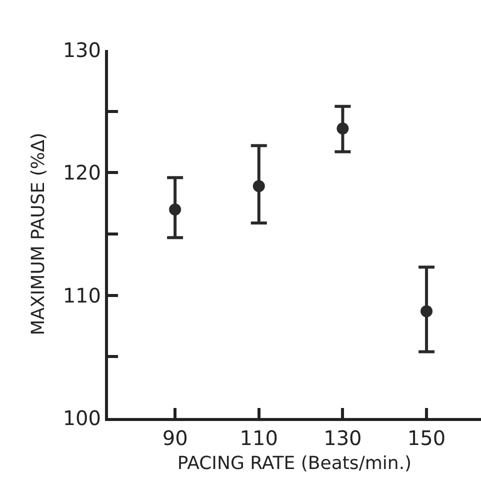 This screenshot has width=481, height=489. Describe the element at coordinates (426, 438) in the screenshot. I see `x-tick-label: 150` at that location.